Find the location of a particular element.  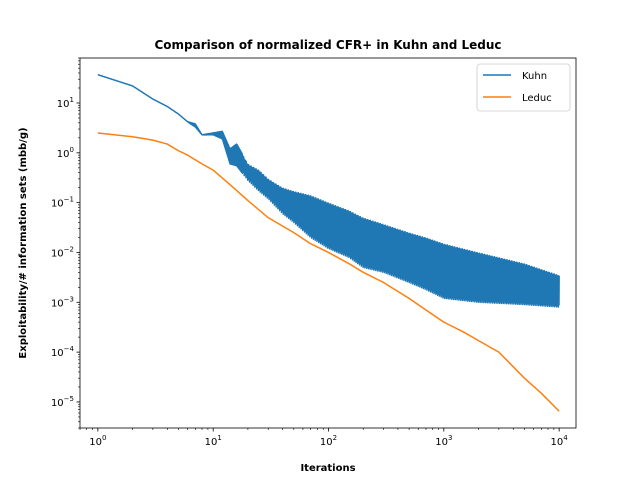

x-tick-label: 10² is located at coordinates (328, 441).